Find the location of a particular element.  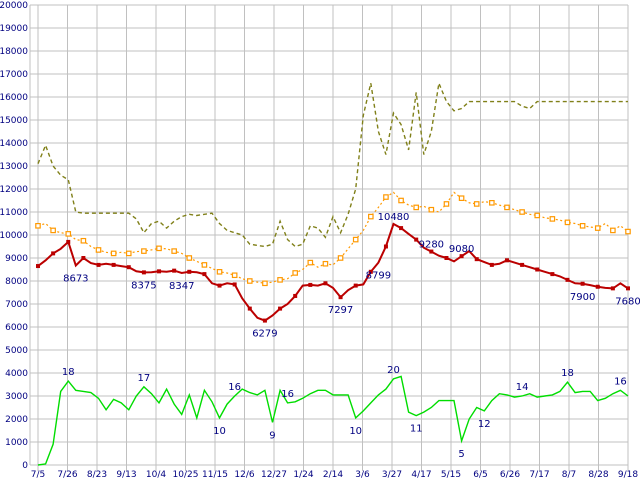

y-axis-tick-label: 10000 is located at coordinates (14, 236).